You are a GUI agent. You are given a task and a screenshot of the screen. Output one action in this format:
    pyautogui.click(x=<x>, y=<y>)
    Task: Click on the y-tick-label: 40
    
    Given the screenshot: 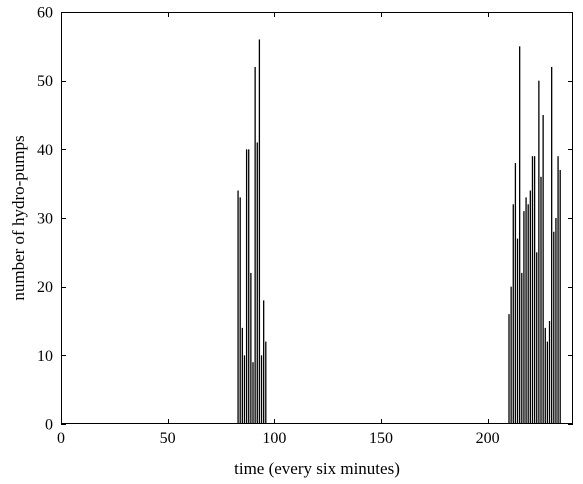 What is the action you would take?
    pyautogui.click(x=45, y=150)
    